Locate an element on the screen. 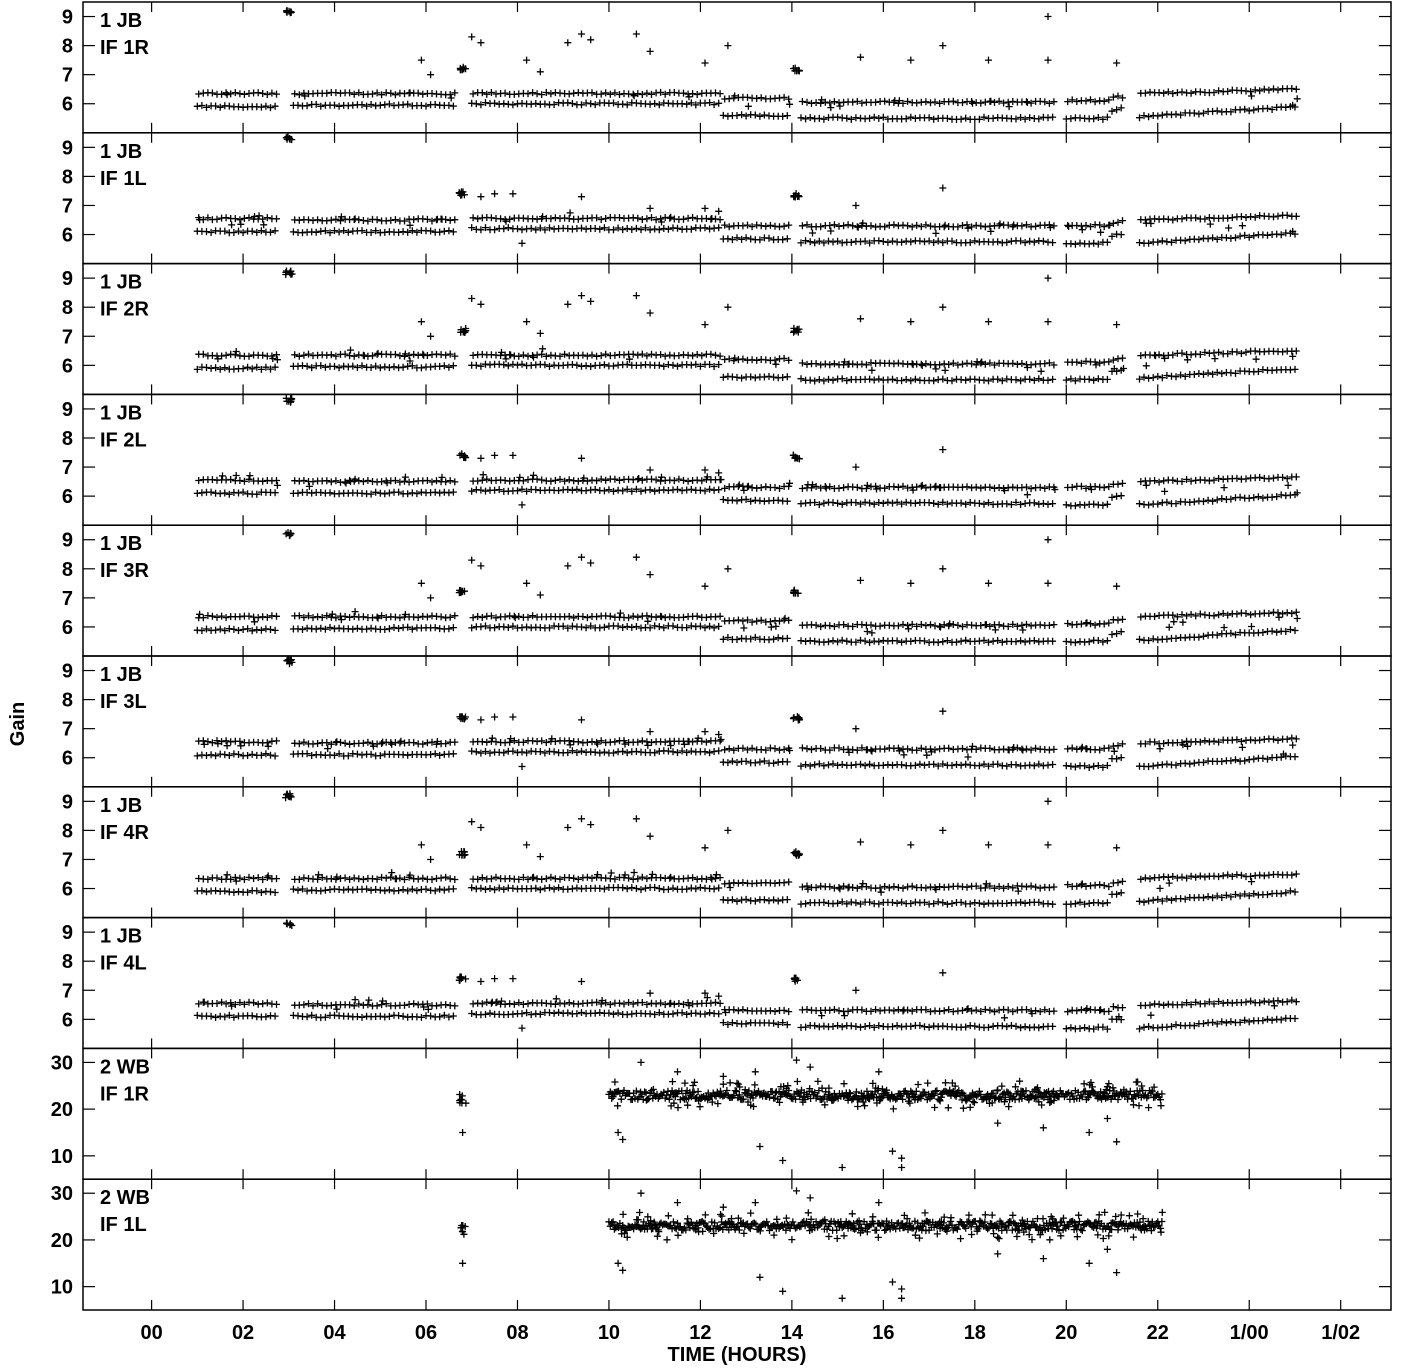 This screenshot has height=1368, width=1404. panel-label-station: 1 JB is located at coordinates (121, 544).